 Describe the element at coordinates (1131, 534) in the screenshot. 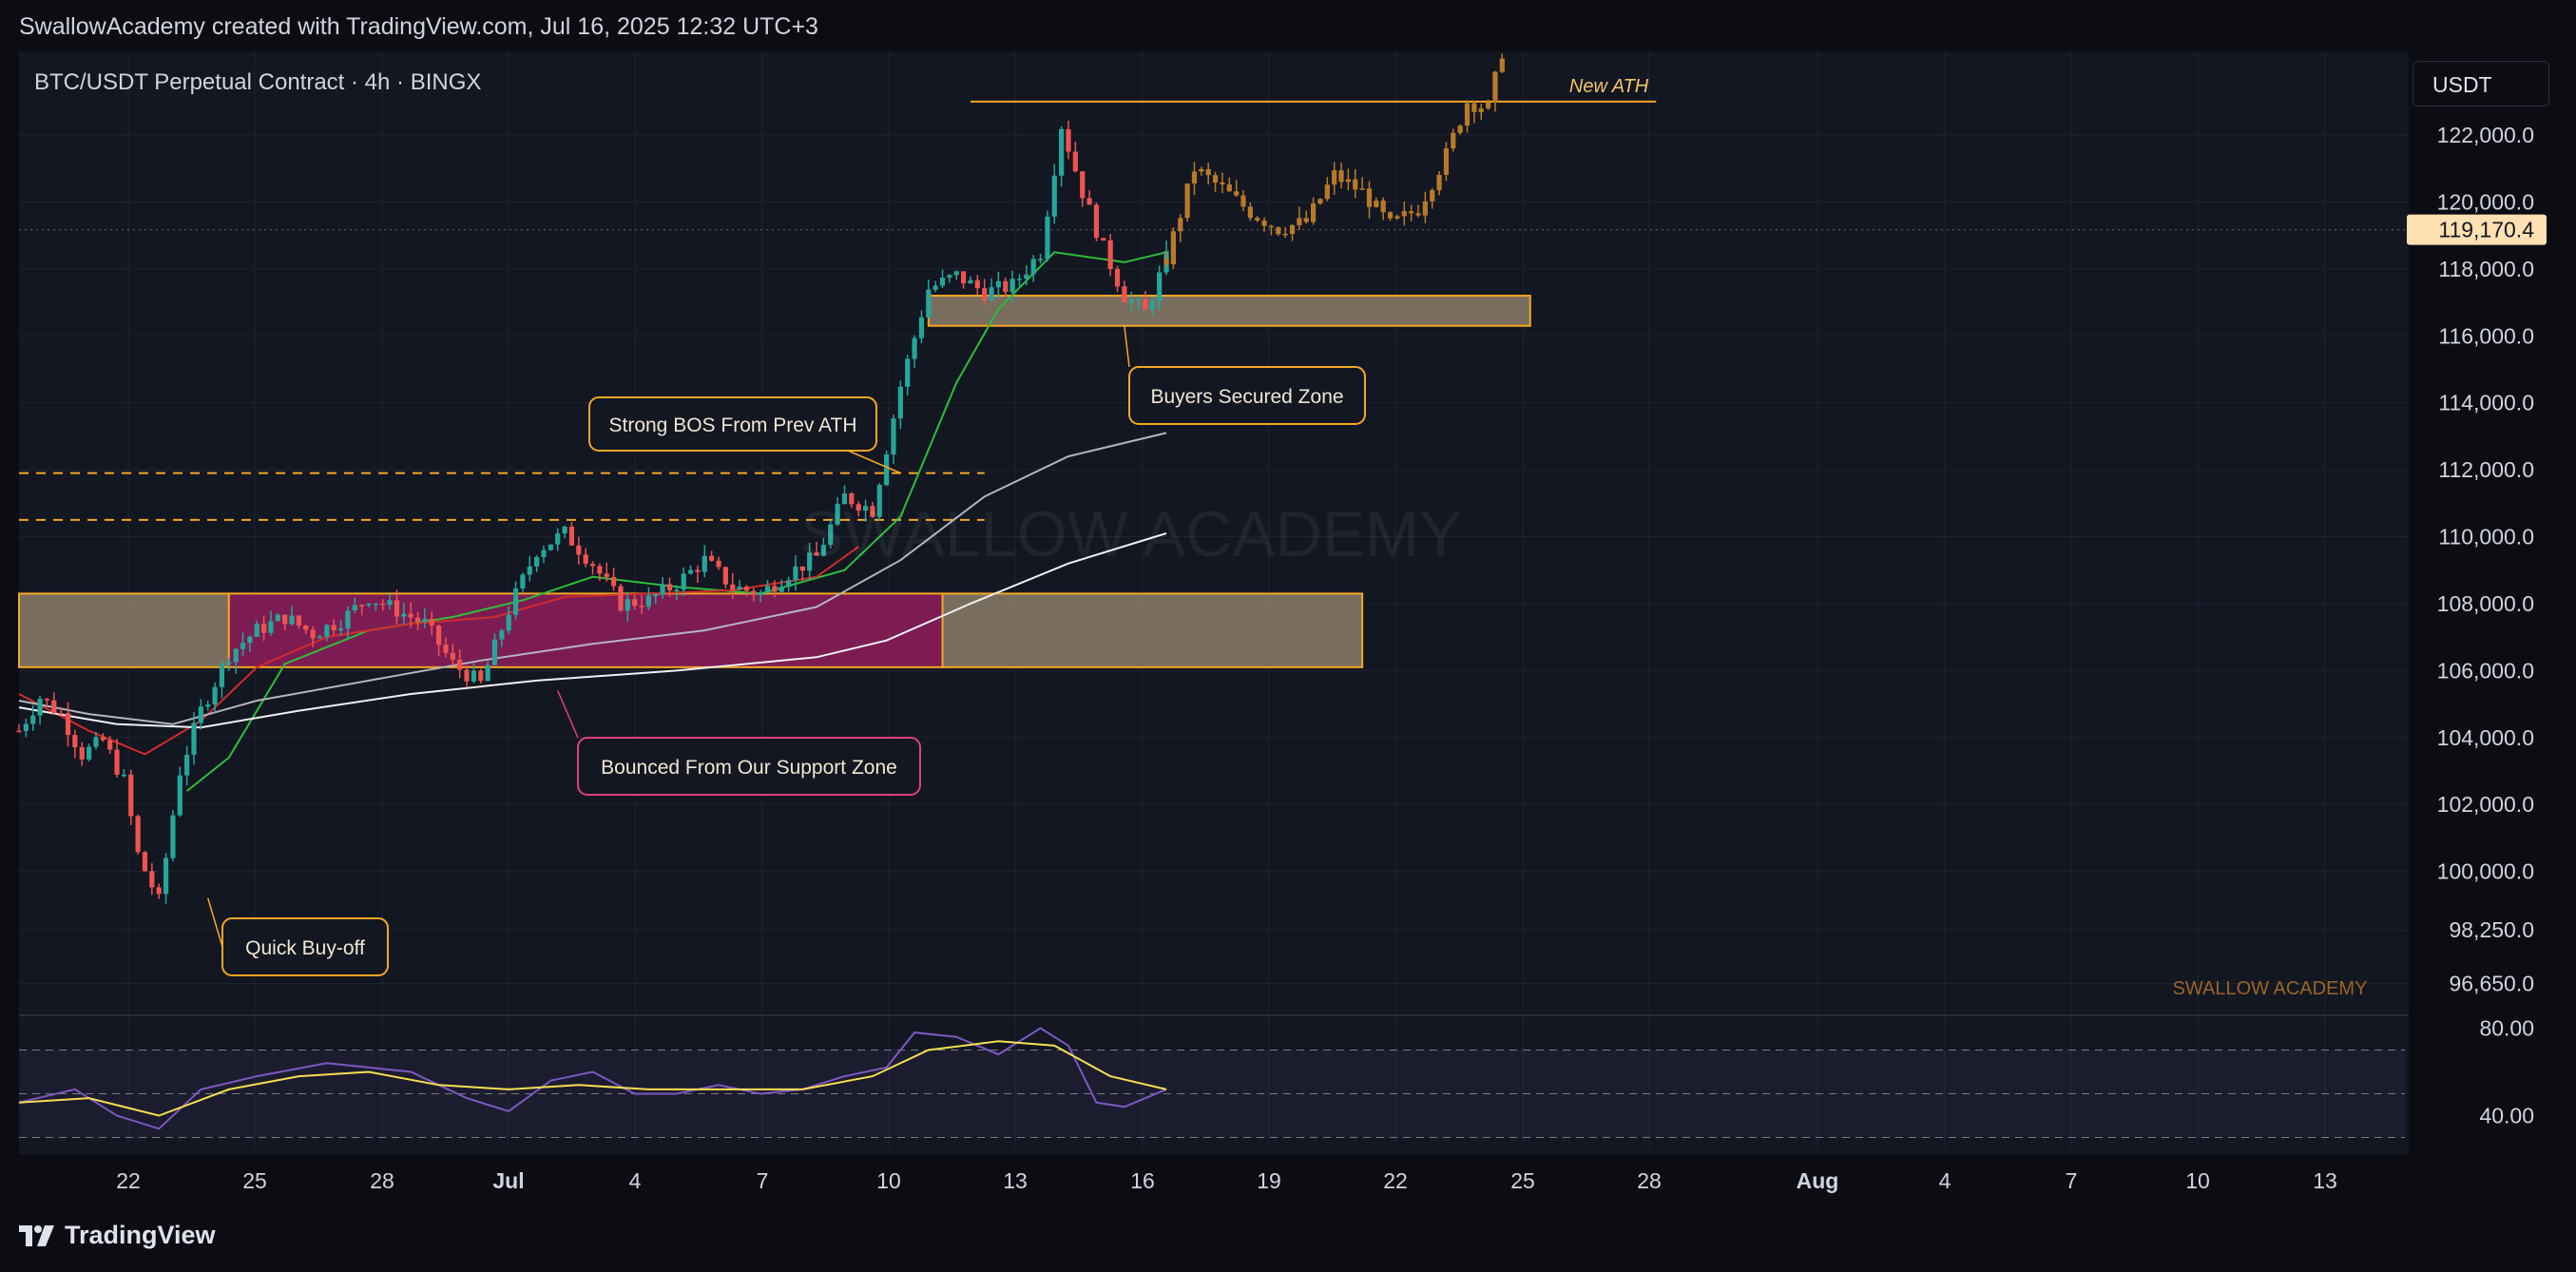

I see `watermark: SWALLOW ACADEMY` at that location.